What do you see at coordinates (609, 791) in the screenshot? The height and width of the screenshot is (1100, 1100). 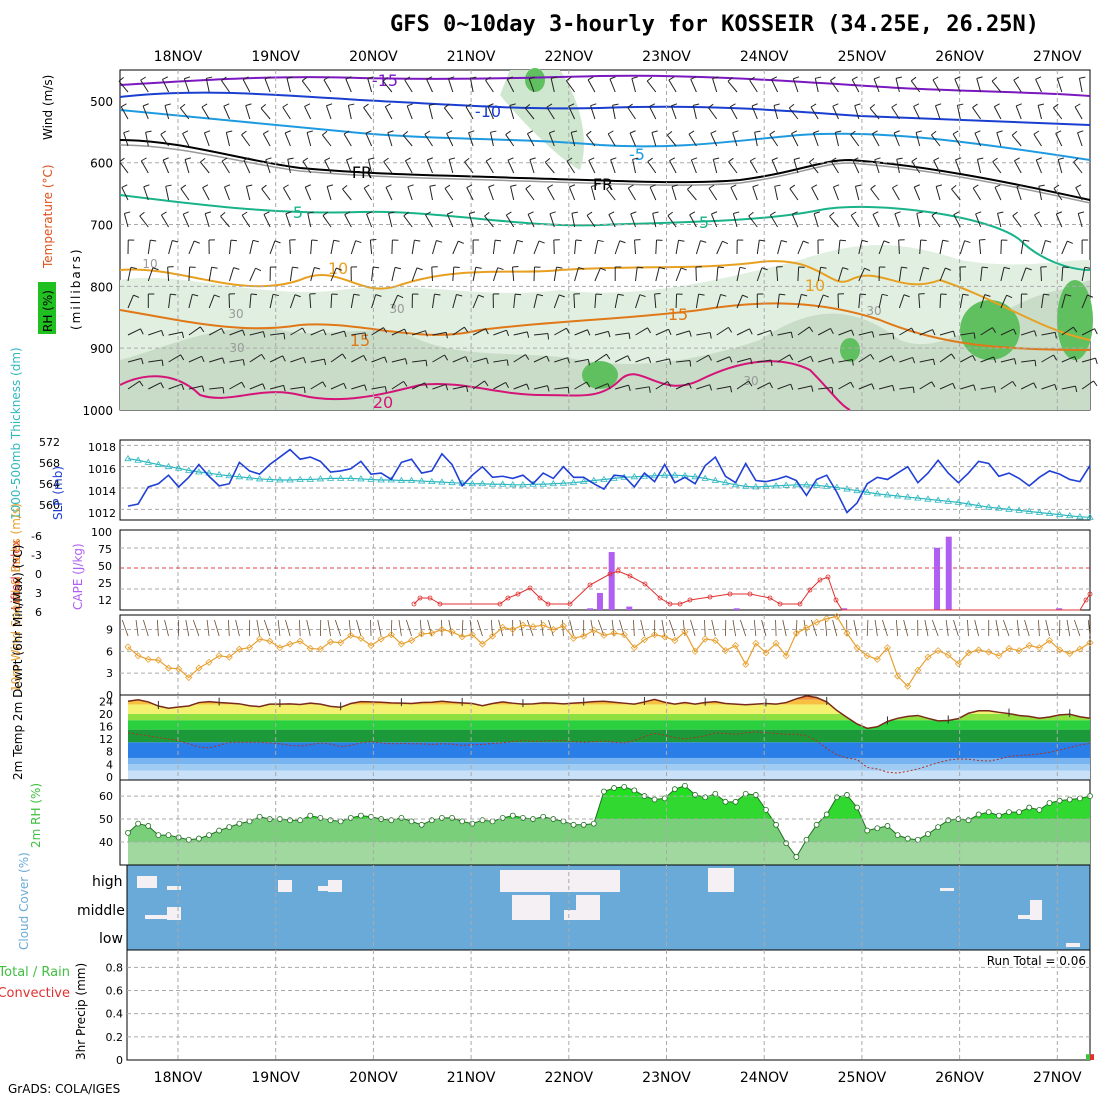 I see `rh-band` at bounding box center [609, 791].